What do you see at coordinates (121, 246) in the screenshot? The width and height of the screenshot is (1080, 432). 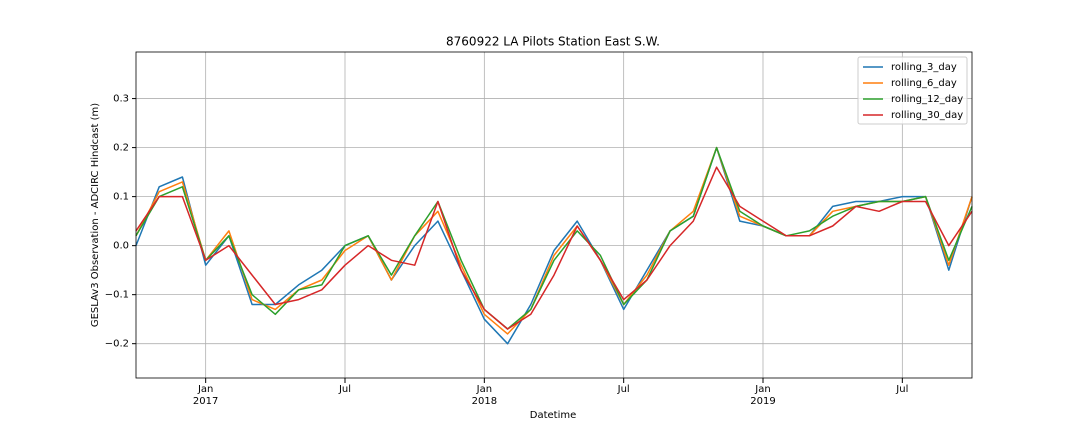 I see `y-tick-label: 0.0` at bounding box center [121, 246].